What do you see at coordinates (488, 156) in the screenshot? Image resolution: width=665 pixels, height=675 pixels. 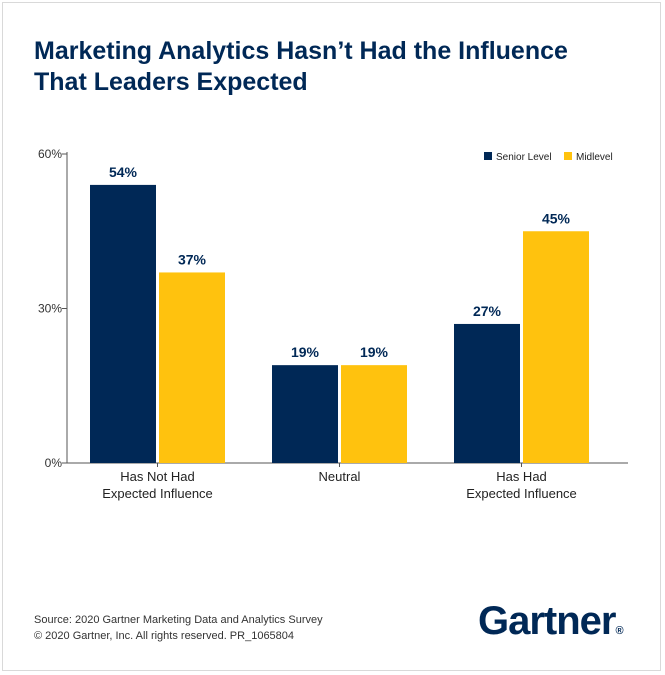 I see `legend-swatch-senior-level` at bounding box center [488, 156].